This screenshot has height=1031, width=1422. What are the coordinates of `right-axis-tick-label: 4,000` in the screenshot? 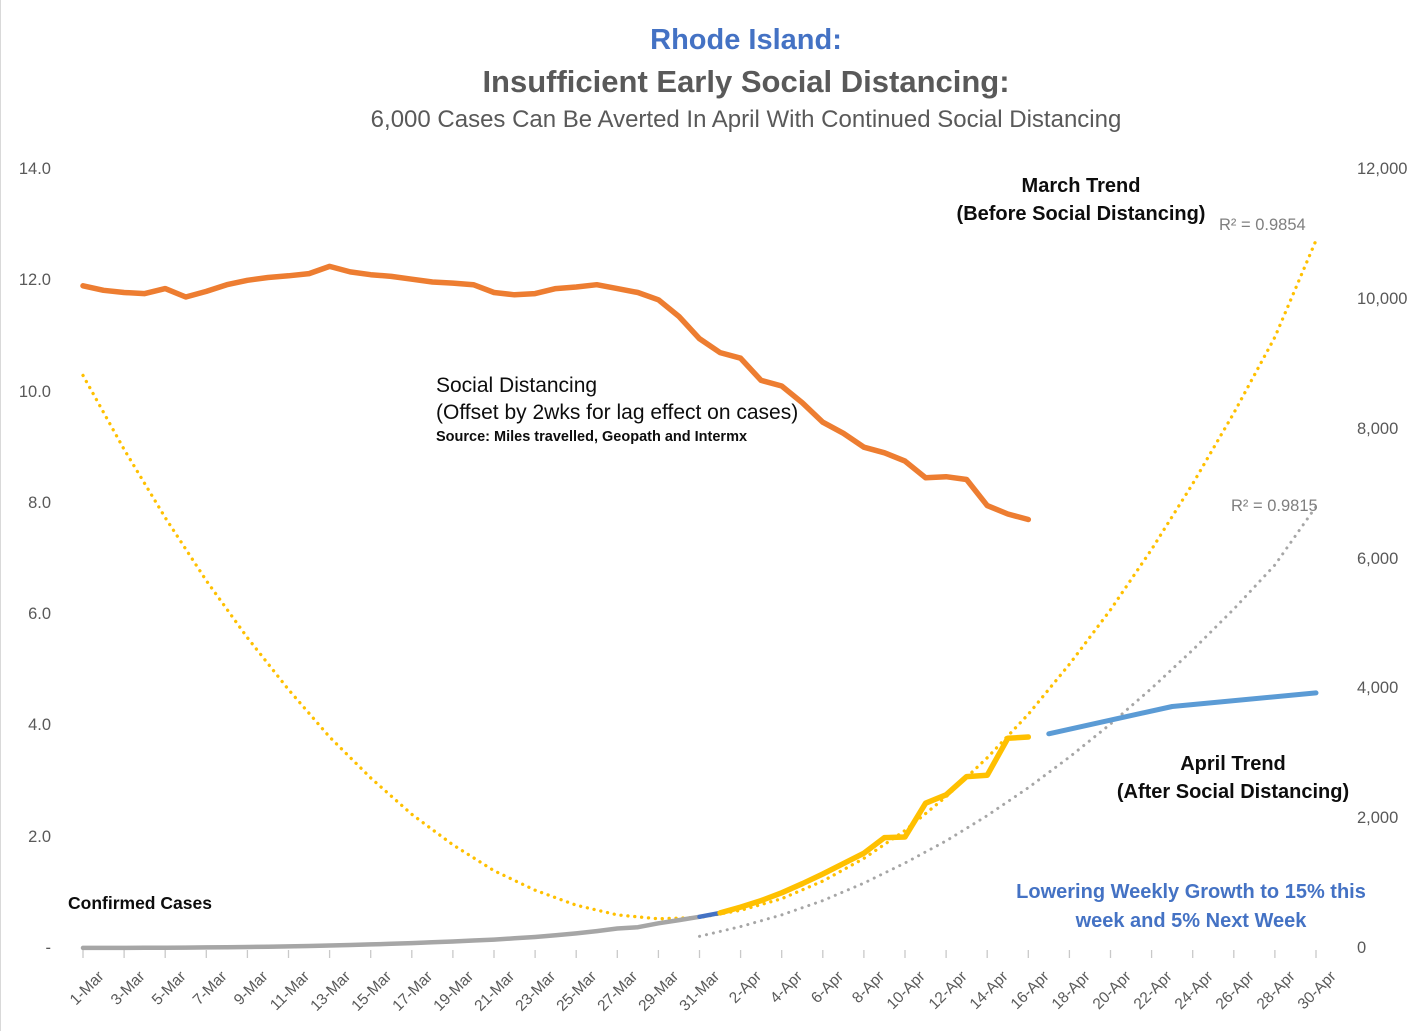 It's located at (1378, 688).